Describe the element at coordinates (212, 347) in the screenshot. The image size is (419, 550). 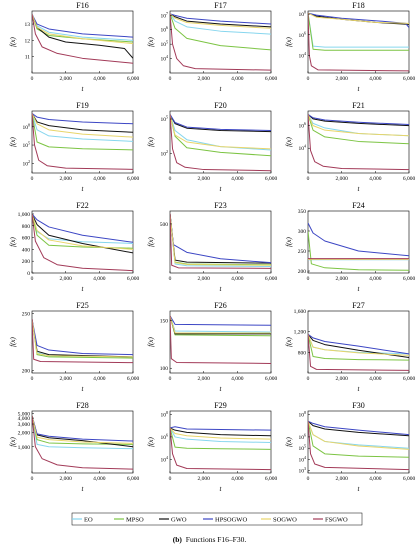
I see `panel-f26: F26 0 2,000 4,000 6,000 100 150 t f(x)` at that location.